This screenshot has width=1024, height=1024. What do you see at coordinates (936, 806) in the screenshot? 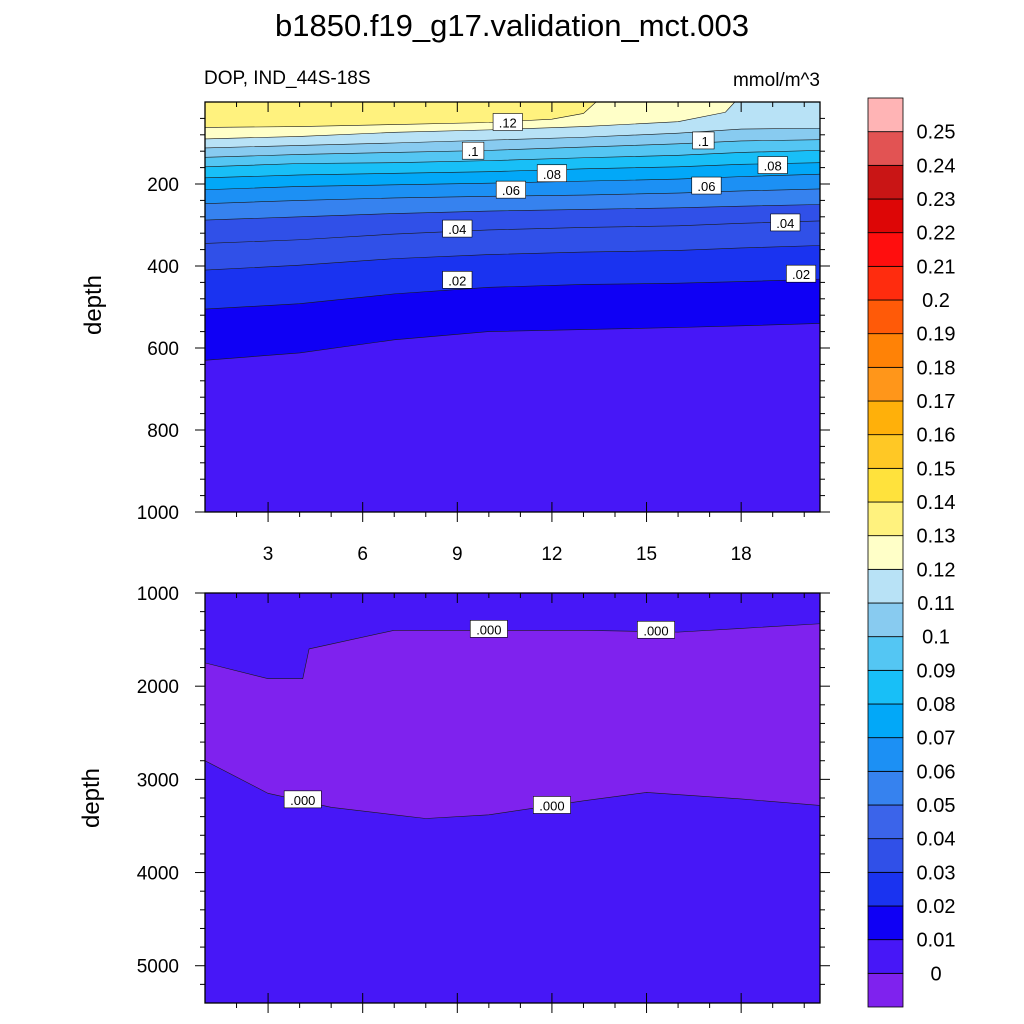
I see `colorbar-label: 0.05` at bounding box center [936, 806].